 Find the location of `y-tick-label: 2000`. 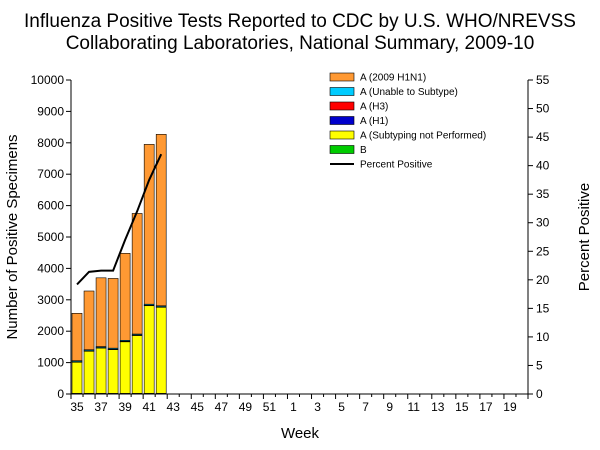

y-tick-label: 2000 is located at coordinates (50, 331).